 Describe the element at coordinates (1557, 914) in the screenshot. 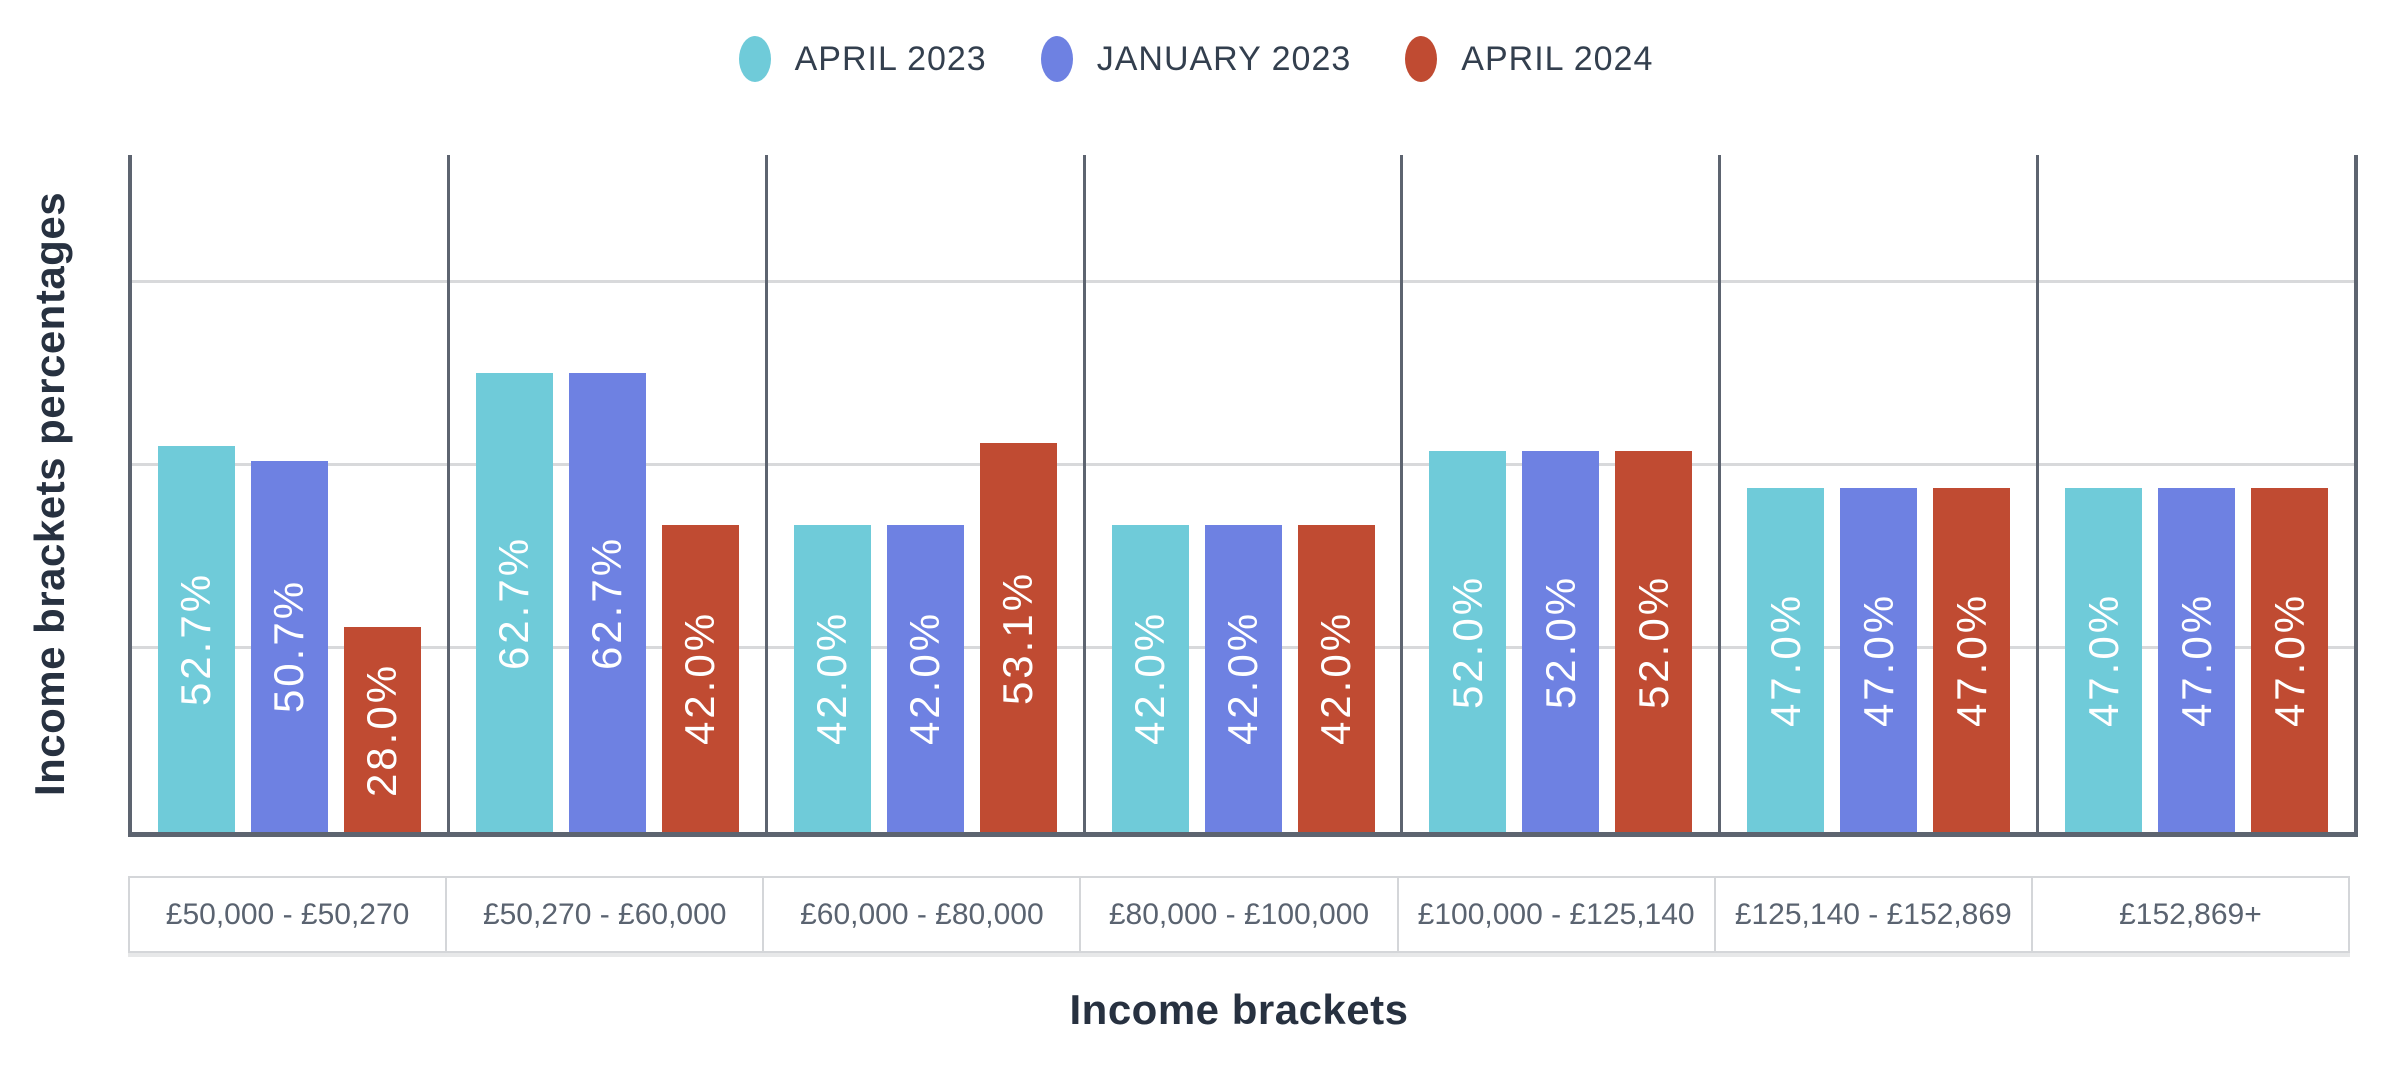

I see `category-label: £100,000 - £125,140` at that location.